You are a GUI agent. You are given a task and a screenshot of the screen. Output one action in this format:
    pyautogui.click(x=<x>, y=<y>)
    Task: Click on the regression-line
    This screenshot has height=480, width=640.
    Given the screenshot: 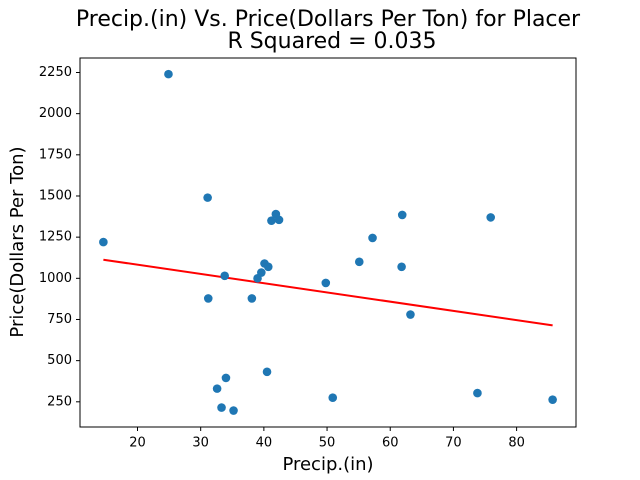 What is the action you would take?
    pyautogui.click(x=328, y=292)
    